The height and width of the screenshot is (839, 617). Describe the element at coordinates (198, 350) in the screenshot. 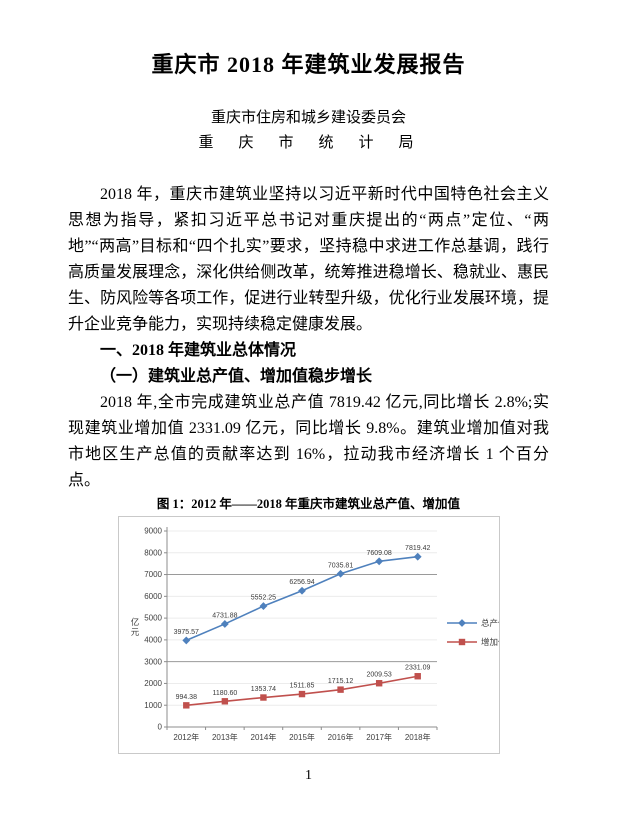

I see `section1-heading: 一、2018 年建筑业总体情况` at that location.